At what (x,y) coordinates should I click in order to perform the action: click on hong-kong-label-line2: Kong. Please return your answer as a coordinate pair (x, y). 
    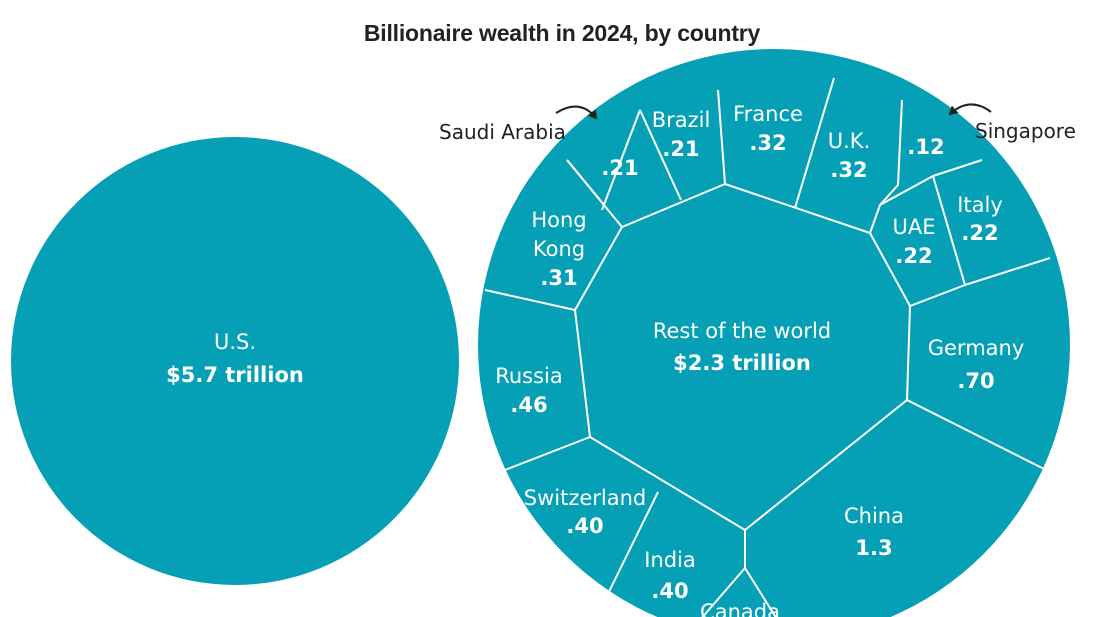
    Looking at the image, I should click on (559, 249).